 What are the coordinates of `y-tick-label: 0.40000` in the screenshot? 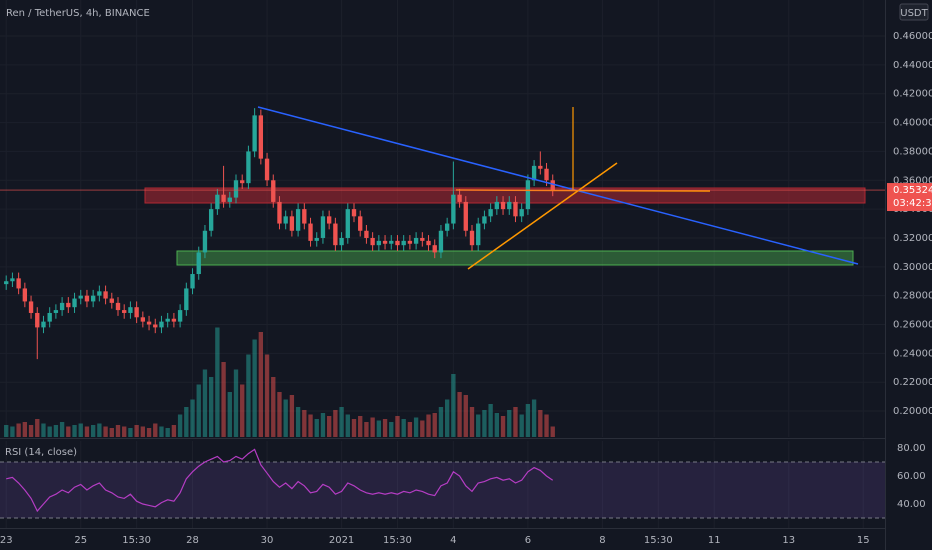 It's located at (912, 123).